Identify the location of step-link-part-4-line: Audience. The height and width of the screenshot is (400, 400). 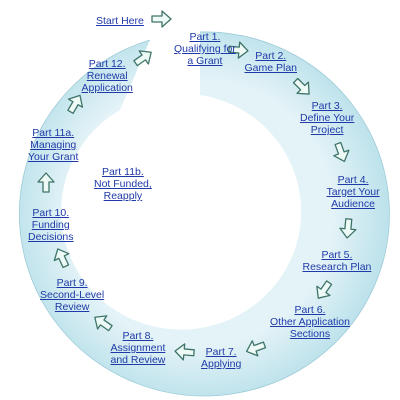
(353, 204).